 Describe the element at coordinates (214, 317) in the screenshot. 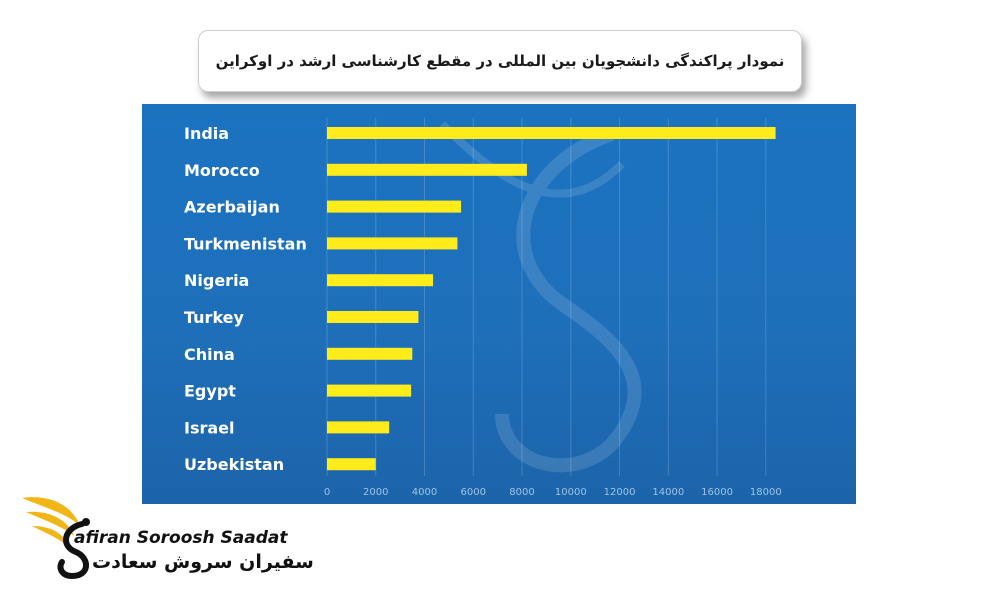

I see `category-label: Turkey` at that location.